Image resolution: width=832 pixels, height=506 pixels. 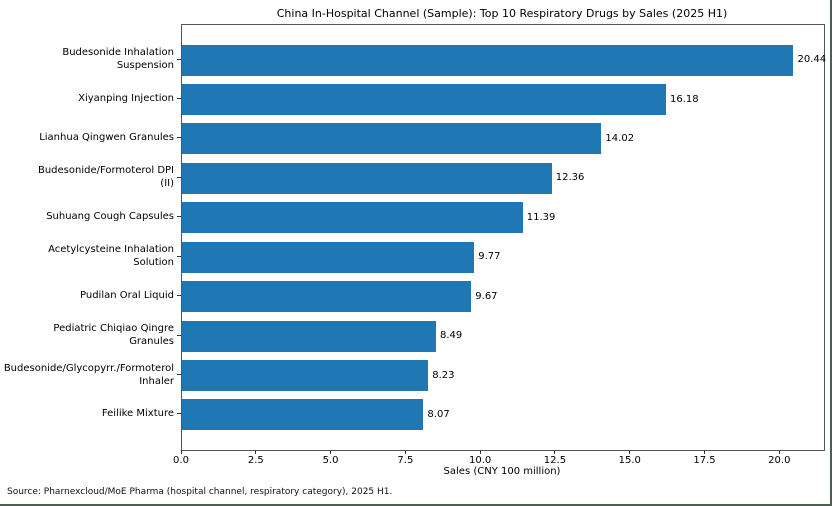 I want to click on y-axis-category-label: Budesonide/Formoterol DPI (II), so click(x=105, y=177).